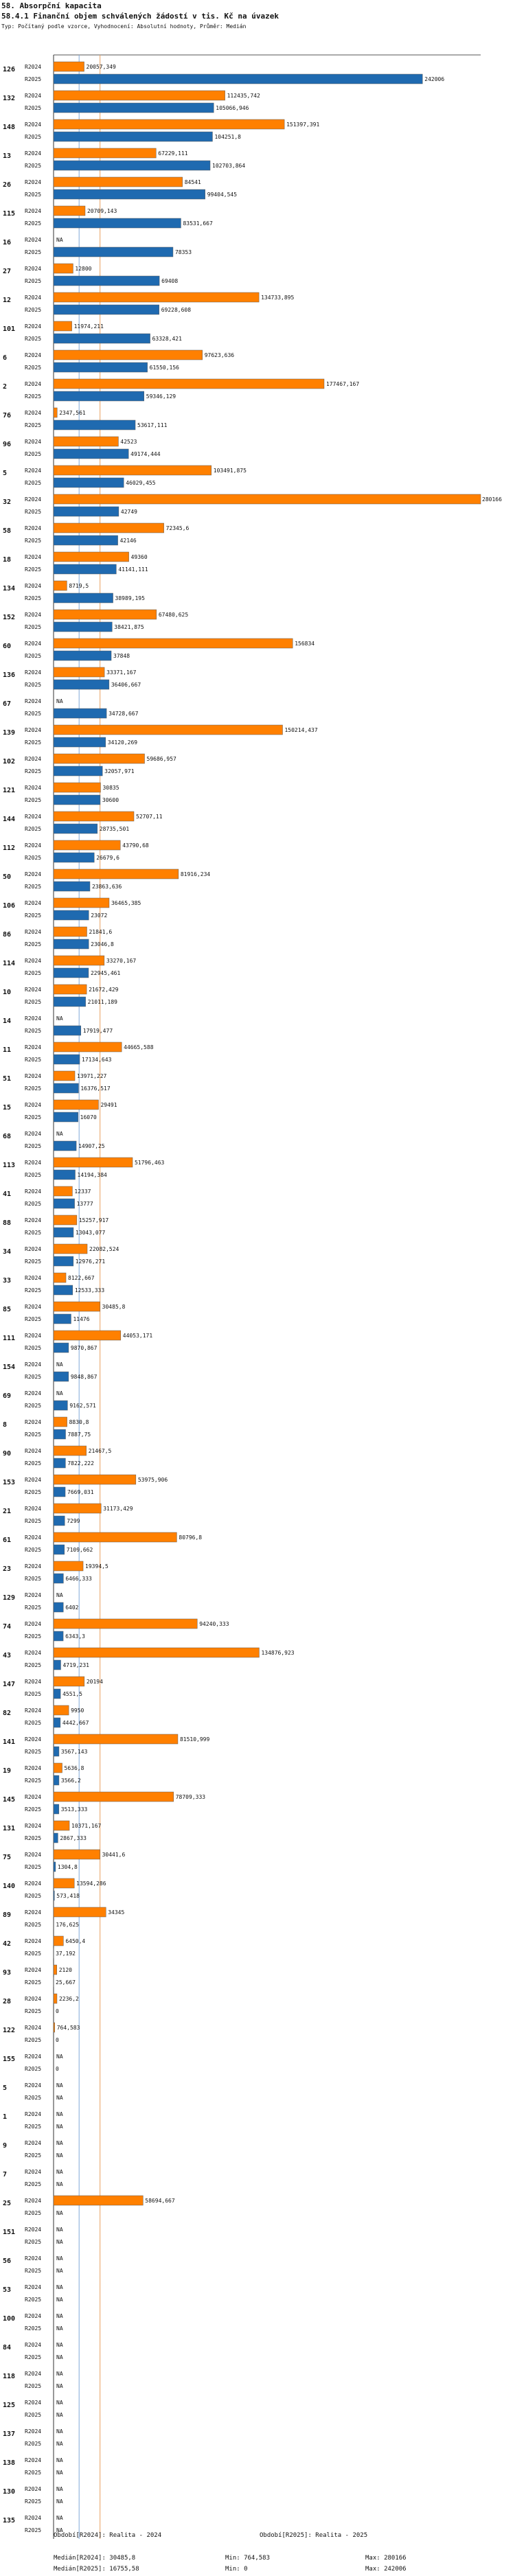 This screenshot has width=515, height=2576. I want to click on category-label: 114, so click(9, 963).